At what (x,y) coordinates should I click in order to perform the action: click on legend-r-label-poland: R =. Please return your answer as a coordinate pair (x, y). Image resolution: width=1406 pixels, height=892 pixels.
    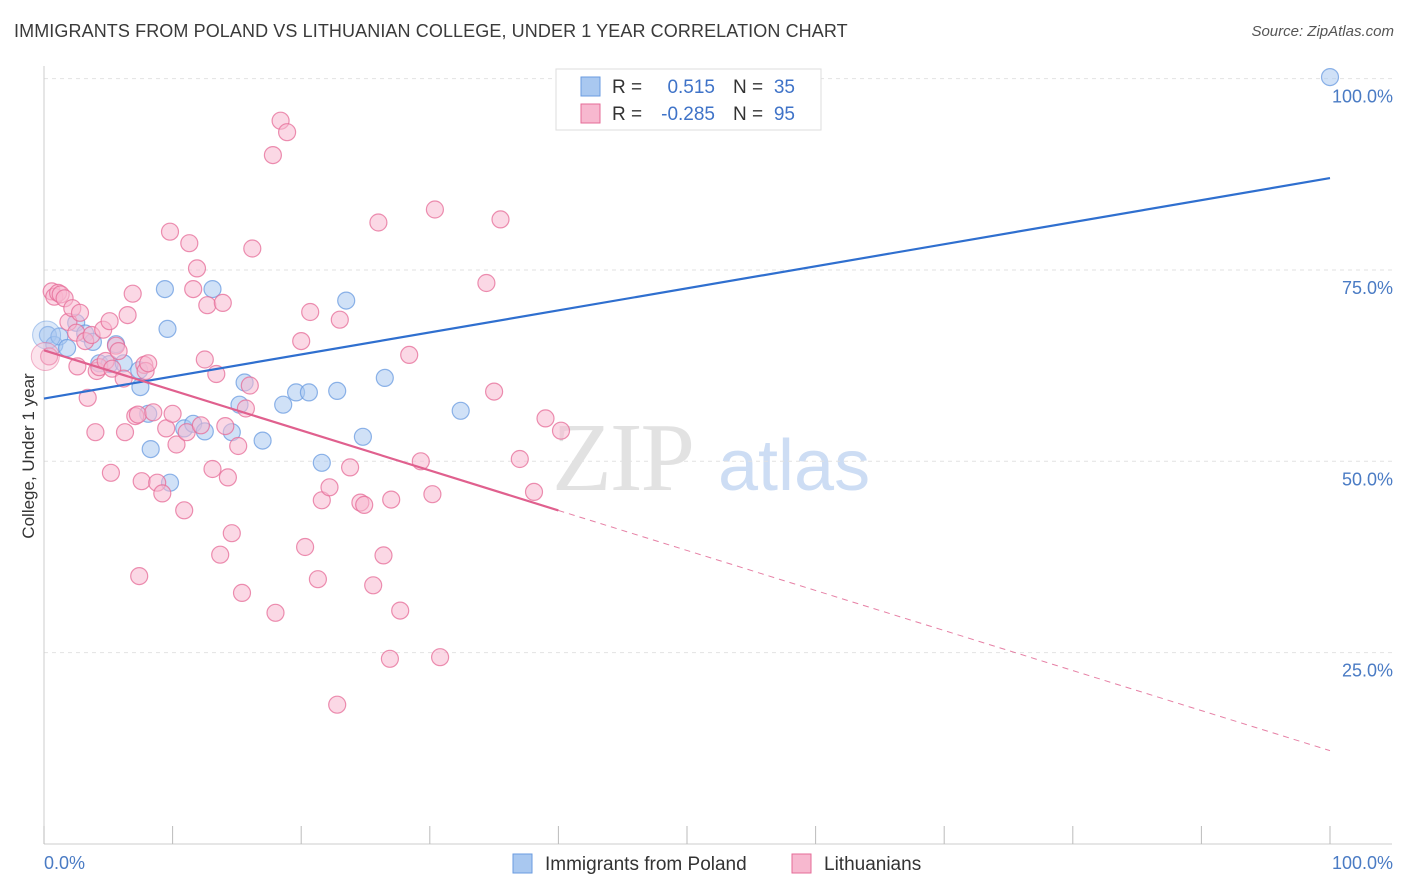
    Looking at the image, I should click on (627, 87).